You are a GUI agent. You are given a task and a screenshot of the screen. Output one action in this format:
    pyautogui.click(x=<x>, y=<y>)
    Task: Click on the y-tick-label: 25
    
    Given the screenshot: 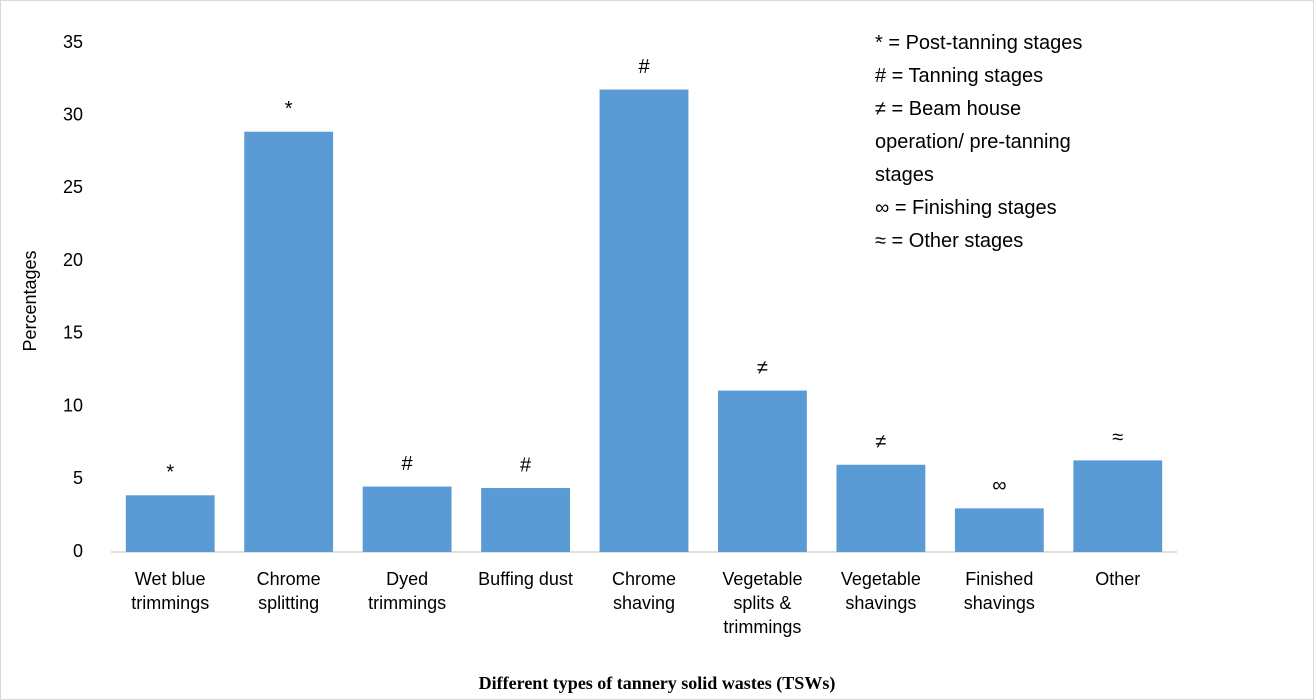 What is the action you would take?
    pyautogui.click(x=73, y=187)
    